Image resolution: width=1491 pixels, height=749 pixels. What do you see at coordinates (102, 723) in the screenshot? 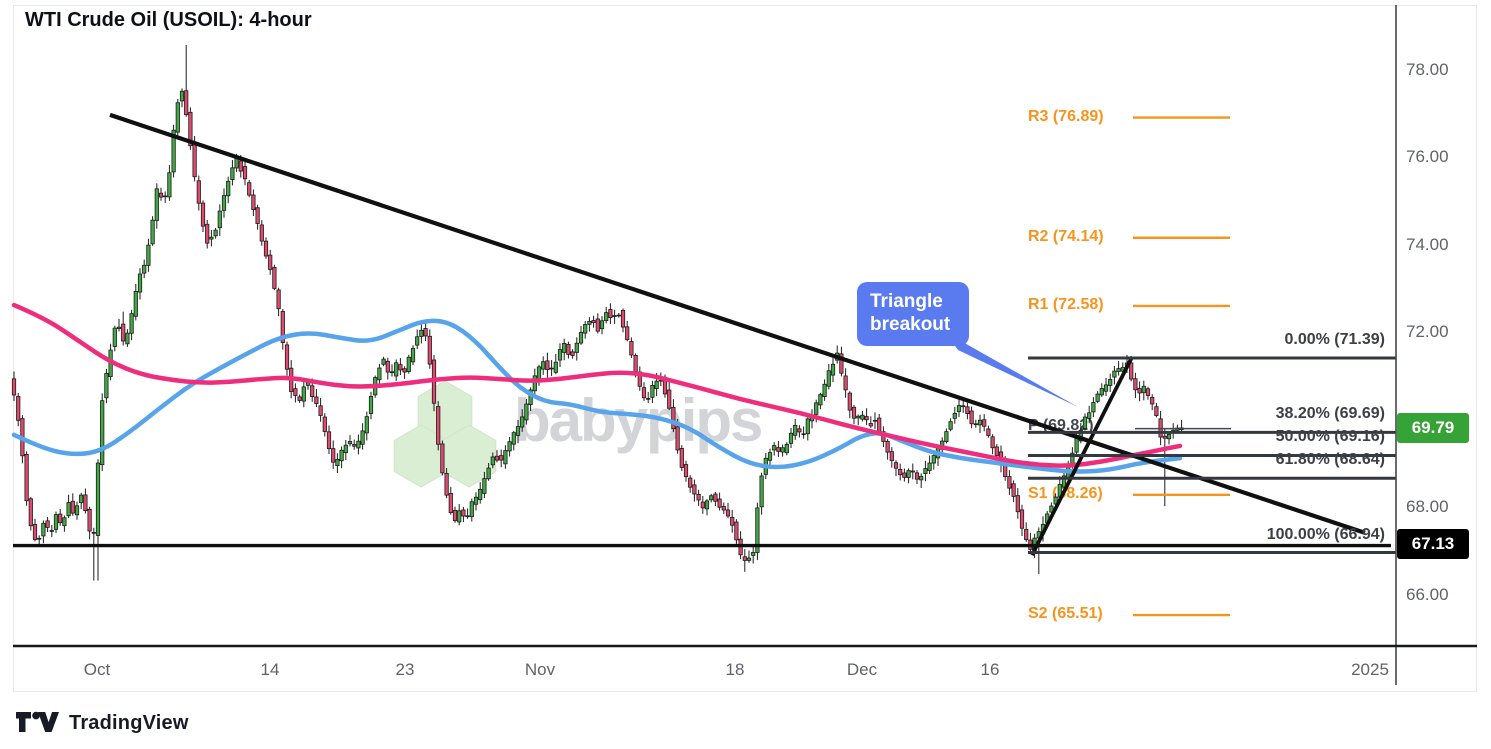
I see `tradingview-branding: TradingView` at bounding box center [102, 723].